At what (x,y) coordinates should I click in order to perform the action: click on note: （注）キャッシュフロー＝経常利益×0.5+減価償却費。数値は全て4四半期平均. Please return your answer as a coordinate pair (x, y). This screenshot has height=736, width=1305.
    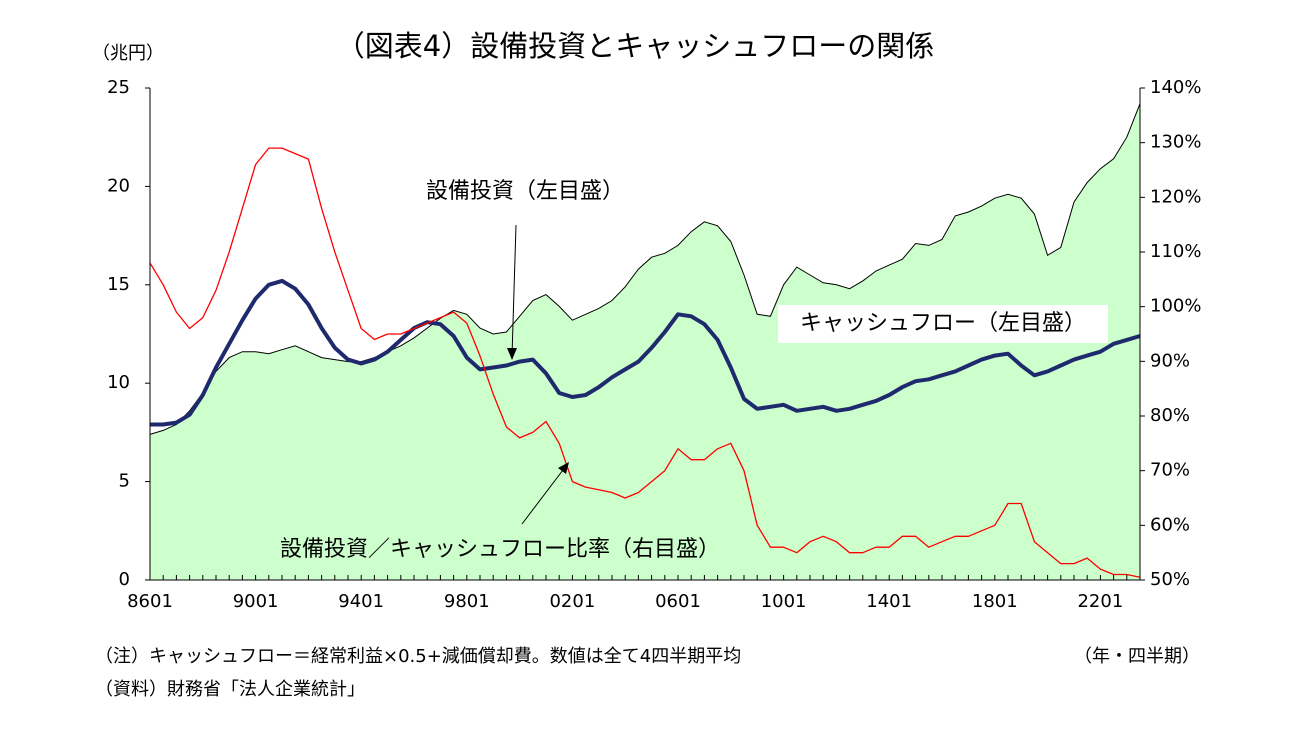
    Looking at the image, I should click on (418, 656).